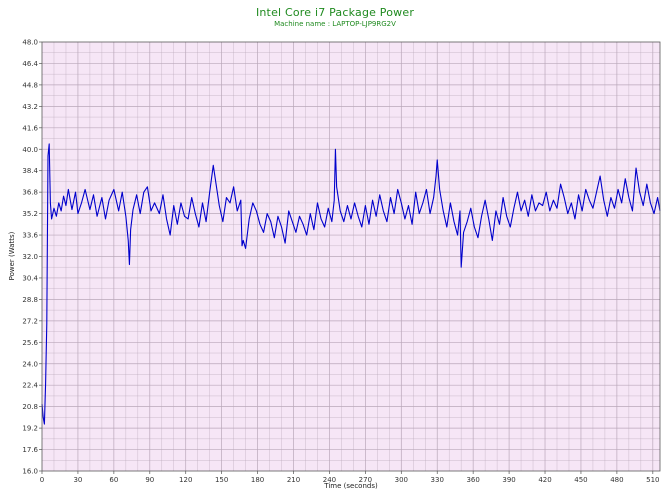 The width and height of the screenshot is (670, 502). Describe the element at coordinates (12, 255) in the screenshot. I see `y-axis-label: Power (Watts)` at that location.